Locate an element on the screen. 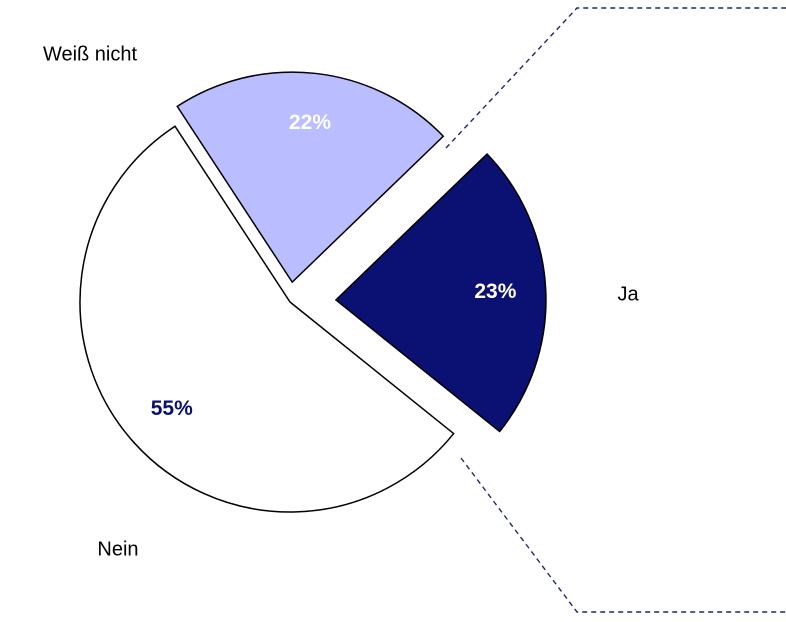 The width and height of the screenshot is (786, 622). legend-label: Nein is located at coordinates (117, 549).